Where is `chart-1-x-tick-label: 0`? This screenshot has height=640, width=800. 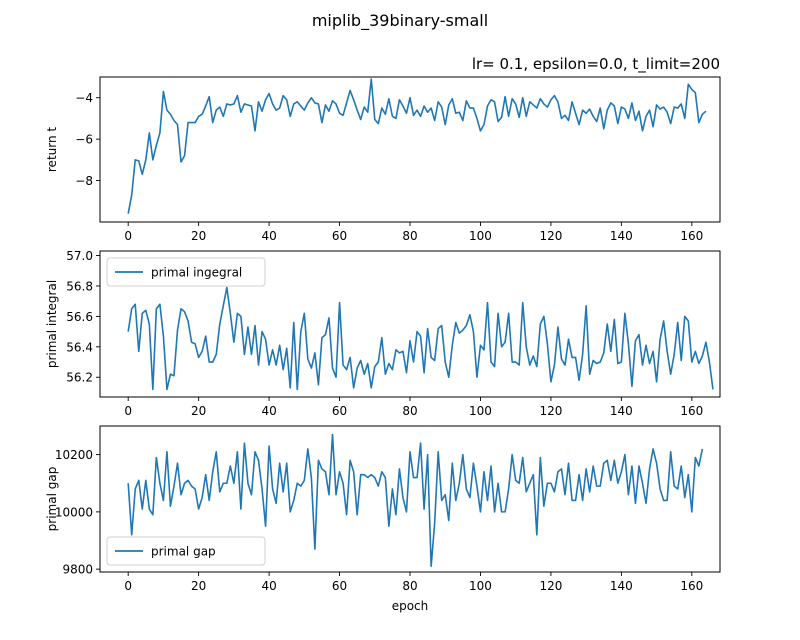
chart-1-x-tick-label: 0 is located at coordinates (128, 236).